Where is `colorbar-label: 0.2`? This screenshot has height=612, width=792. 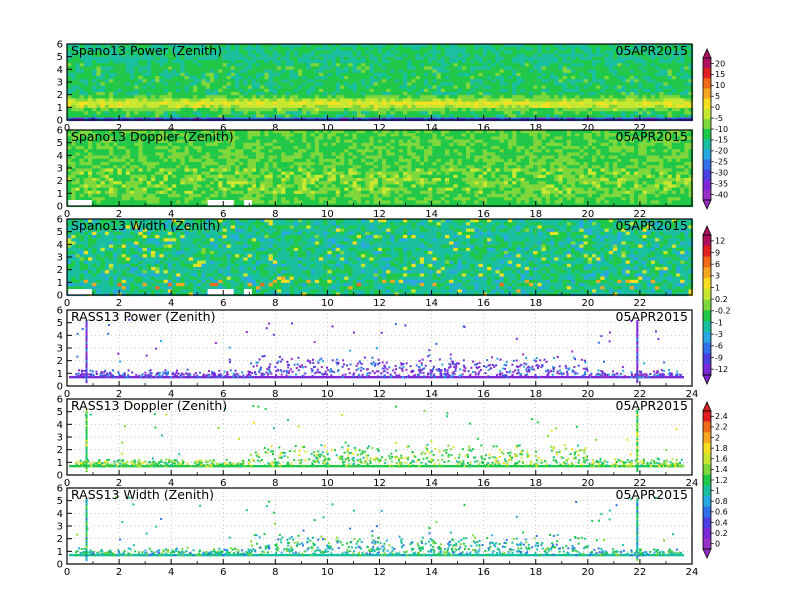
colorbar-label: 0.2 is located at coordinates (721, 533).